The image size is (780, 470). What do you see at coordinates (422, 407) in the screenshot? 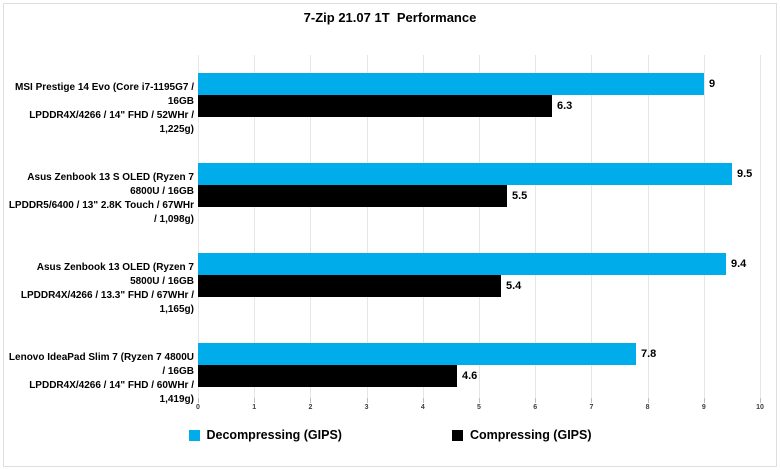
I see `x-axis-tick-label: 4` at bounding box center [422, 407].